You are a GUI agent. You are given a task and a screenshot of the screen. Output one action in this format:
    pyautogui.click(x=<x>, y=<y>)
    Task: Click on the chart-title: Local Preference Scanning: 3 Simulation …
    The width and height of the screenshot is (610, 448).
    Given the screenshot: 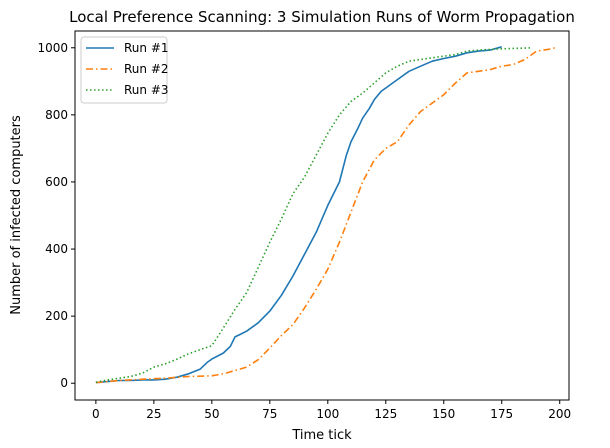 What is the action you would take?
    pyautogui.click(x=322, y=17)
    